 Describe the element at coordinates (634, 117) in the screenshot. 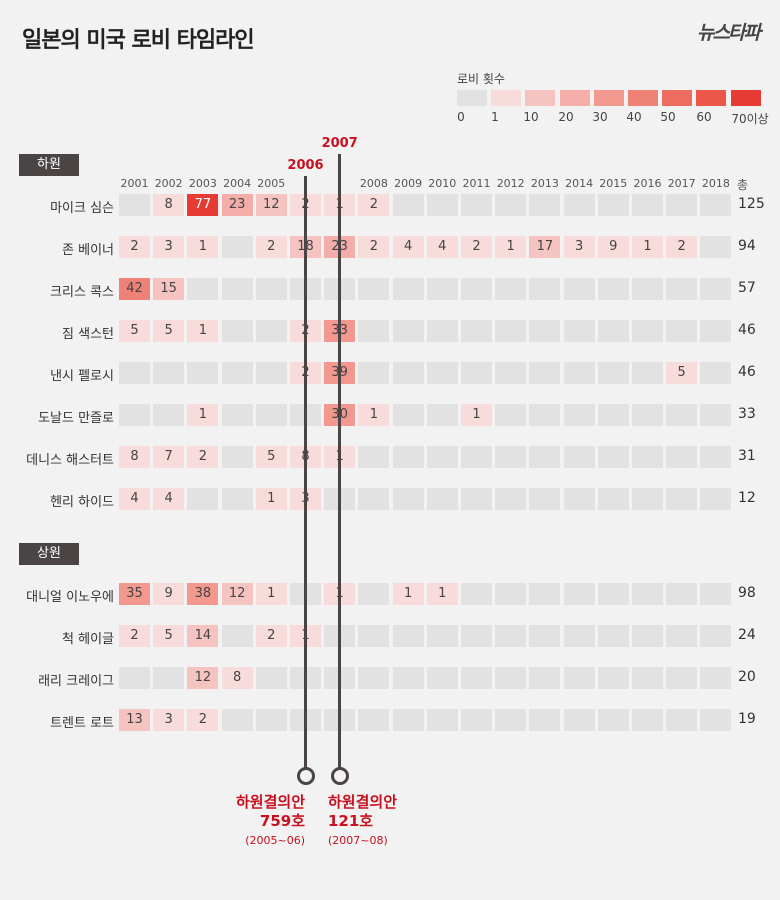

I see `legend-label: 40` at that location.